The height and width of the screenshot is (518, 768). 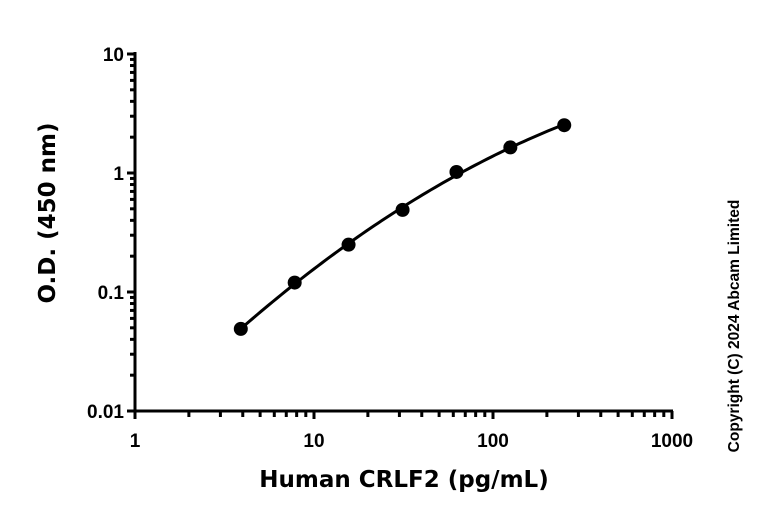 I want to click on x-tick-label: 1, so click(x=135, y=441).